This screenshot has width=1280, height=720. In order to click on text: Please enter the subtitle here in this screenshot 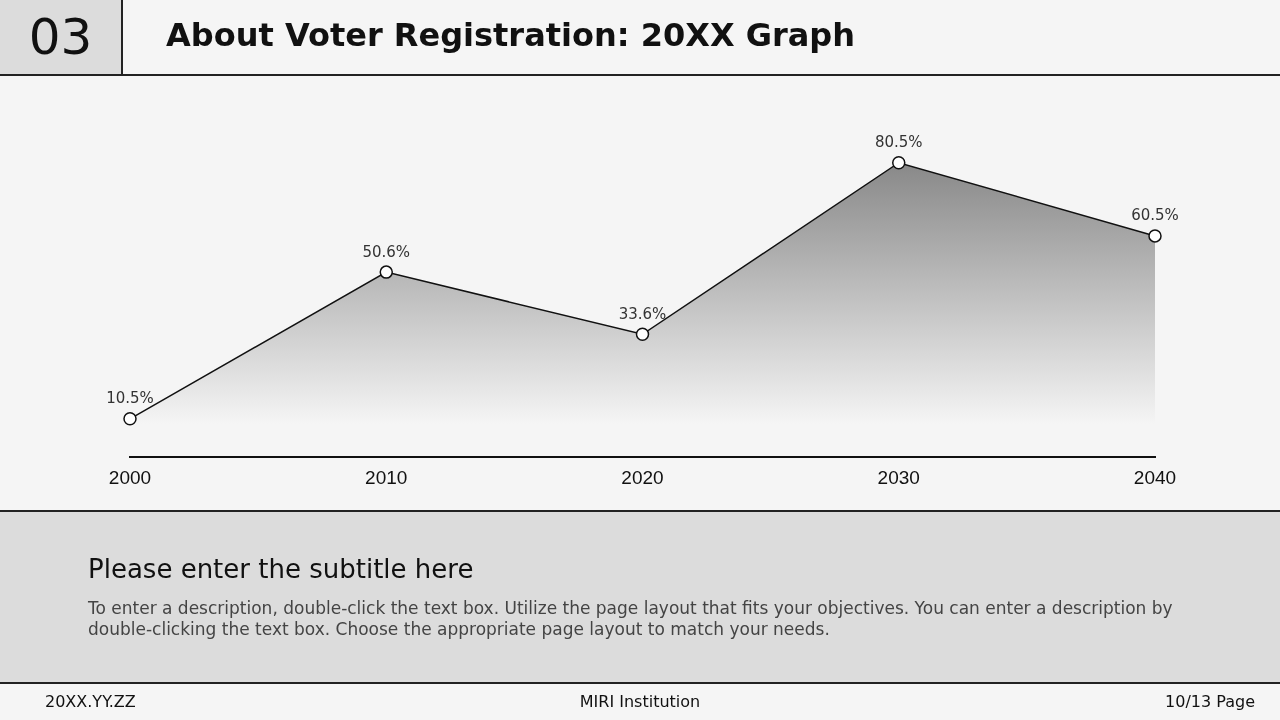, I will do `click(281, 569)`.